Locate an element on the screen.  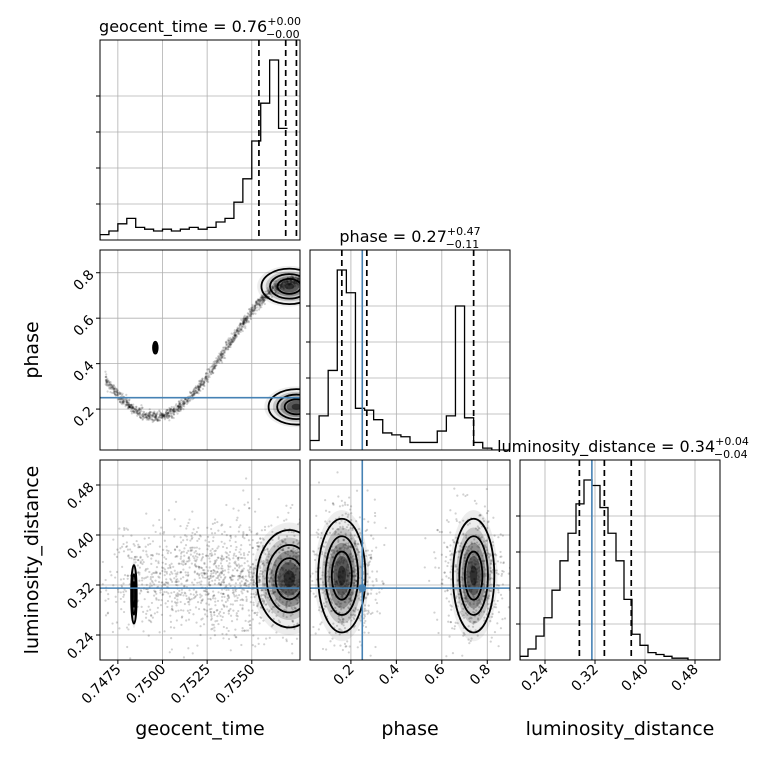
y-tick-label: 0.40 is located at coordinates (80, 545).